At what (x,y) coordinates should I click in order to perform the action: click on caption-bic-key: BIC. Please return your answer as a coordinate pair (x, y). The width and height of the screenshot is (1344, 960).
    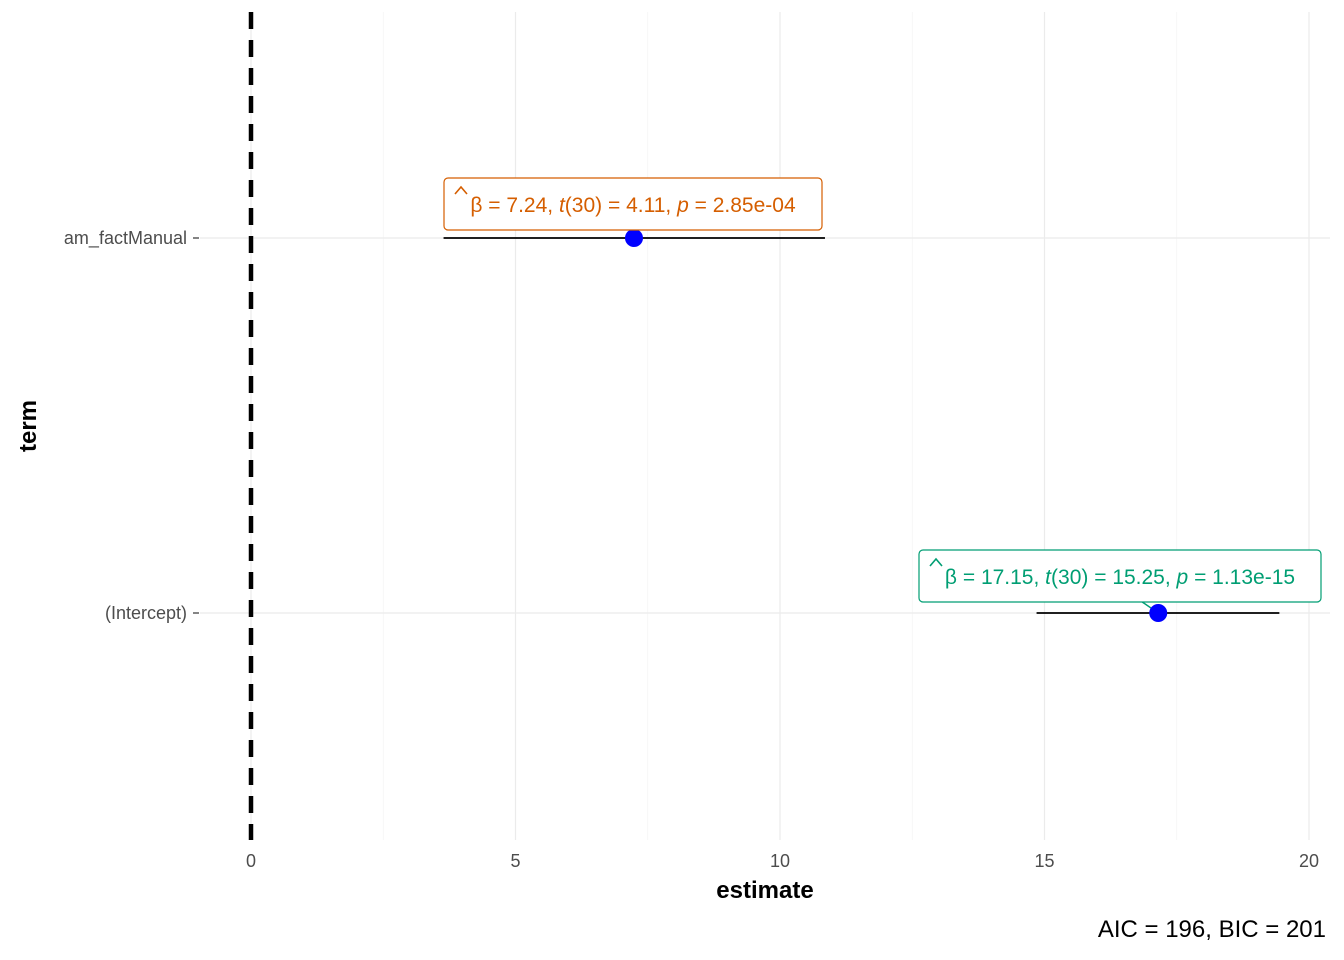
    Looking at the image, I should click on (1239, 929).